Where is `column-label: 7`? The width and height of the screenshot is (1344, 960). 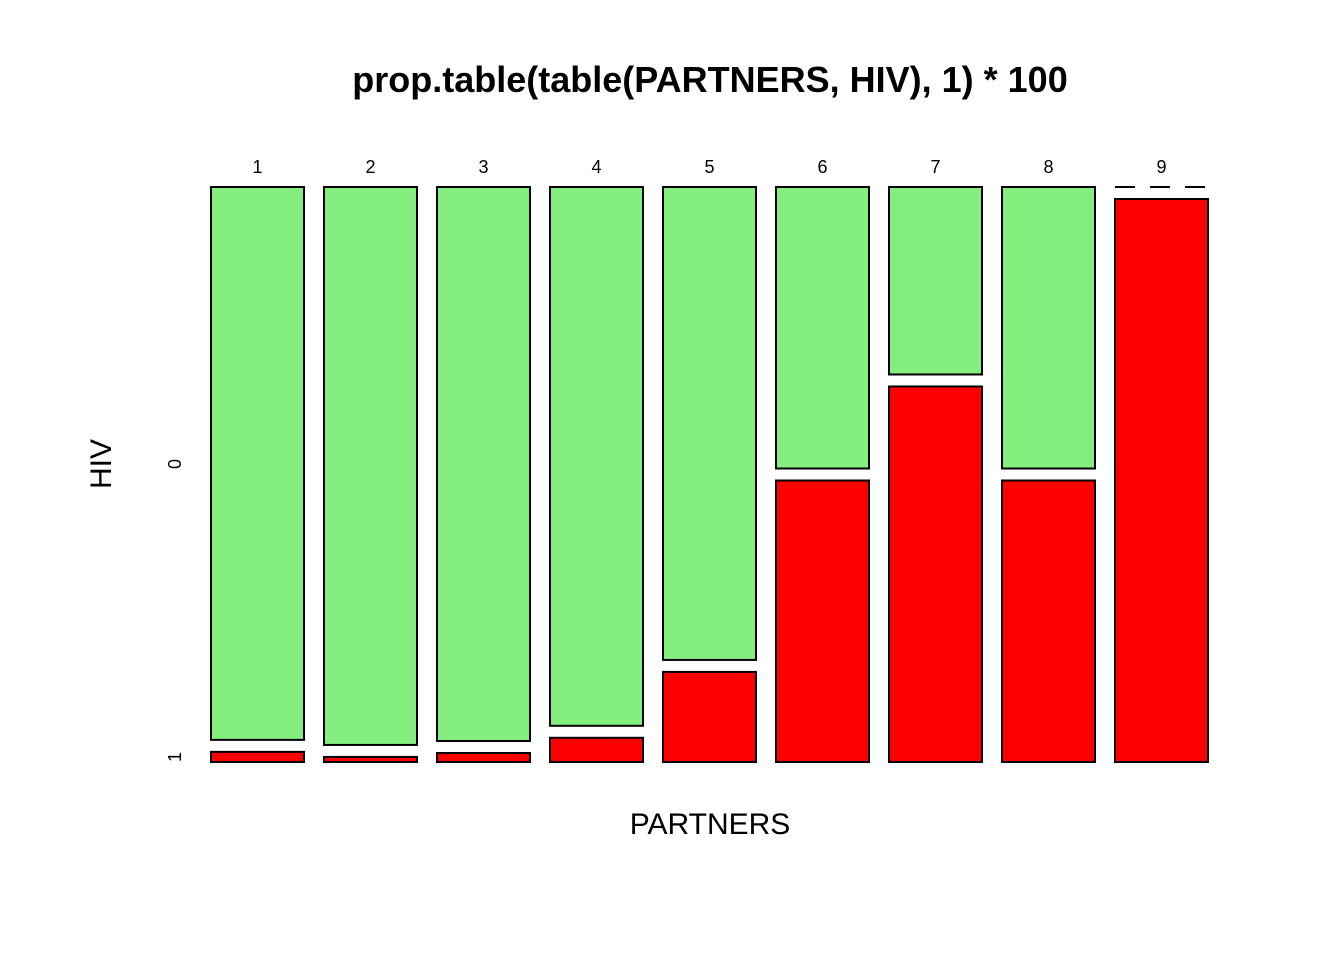
column-label: 7 is located at coordinates (935, 167).